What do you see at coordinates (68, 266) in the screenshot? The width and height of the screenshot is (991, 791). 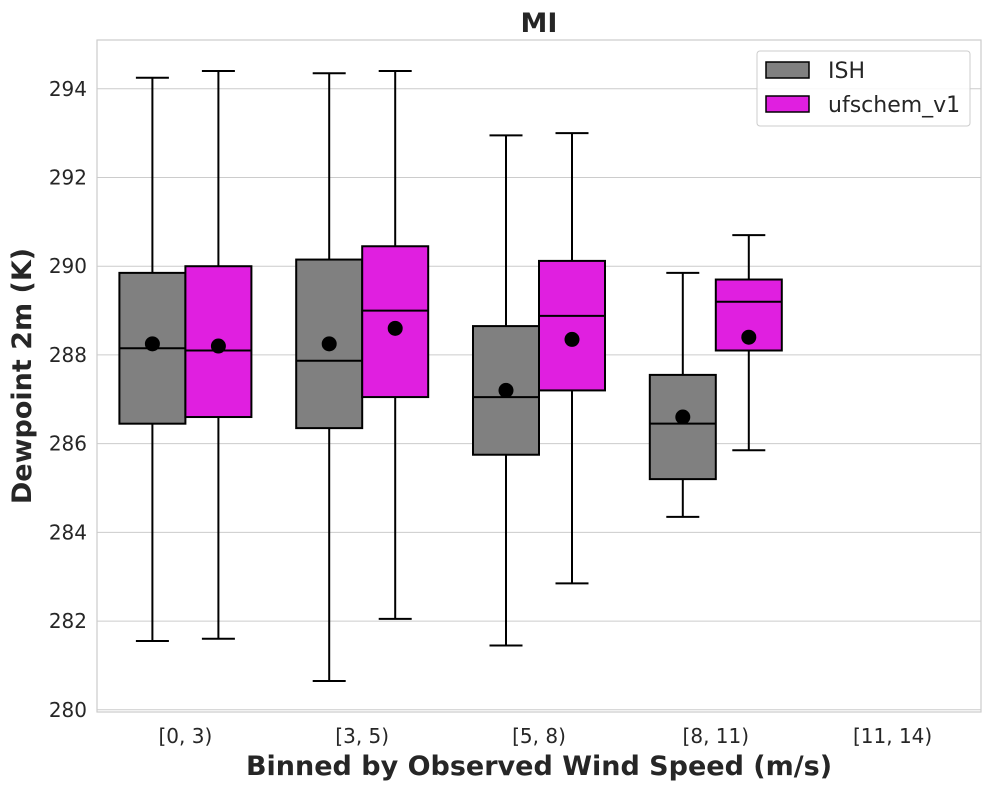 I see `y-tick-label-290: 290` at bounding box center [68, 266].